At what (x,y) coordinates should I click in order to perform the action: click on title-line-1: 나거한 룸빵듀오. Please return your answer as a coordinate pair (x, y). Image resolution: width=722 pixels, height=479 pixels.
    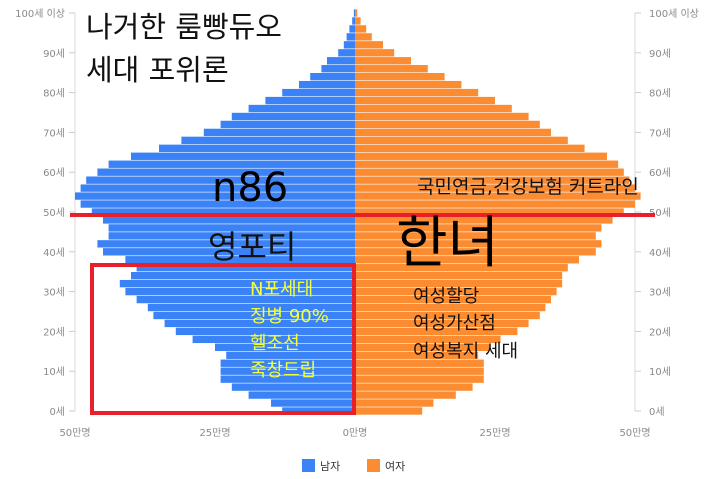
    Looking at the image, I should click on (184, 27).